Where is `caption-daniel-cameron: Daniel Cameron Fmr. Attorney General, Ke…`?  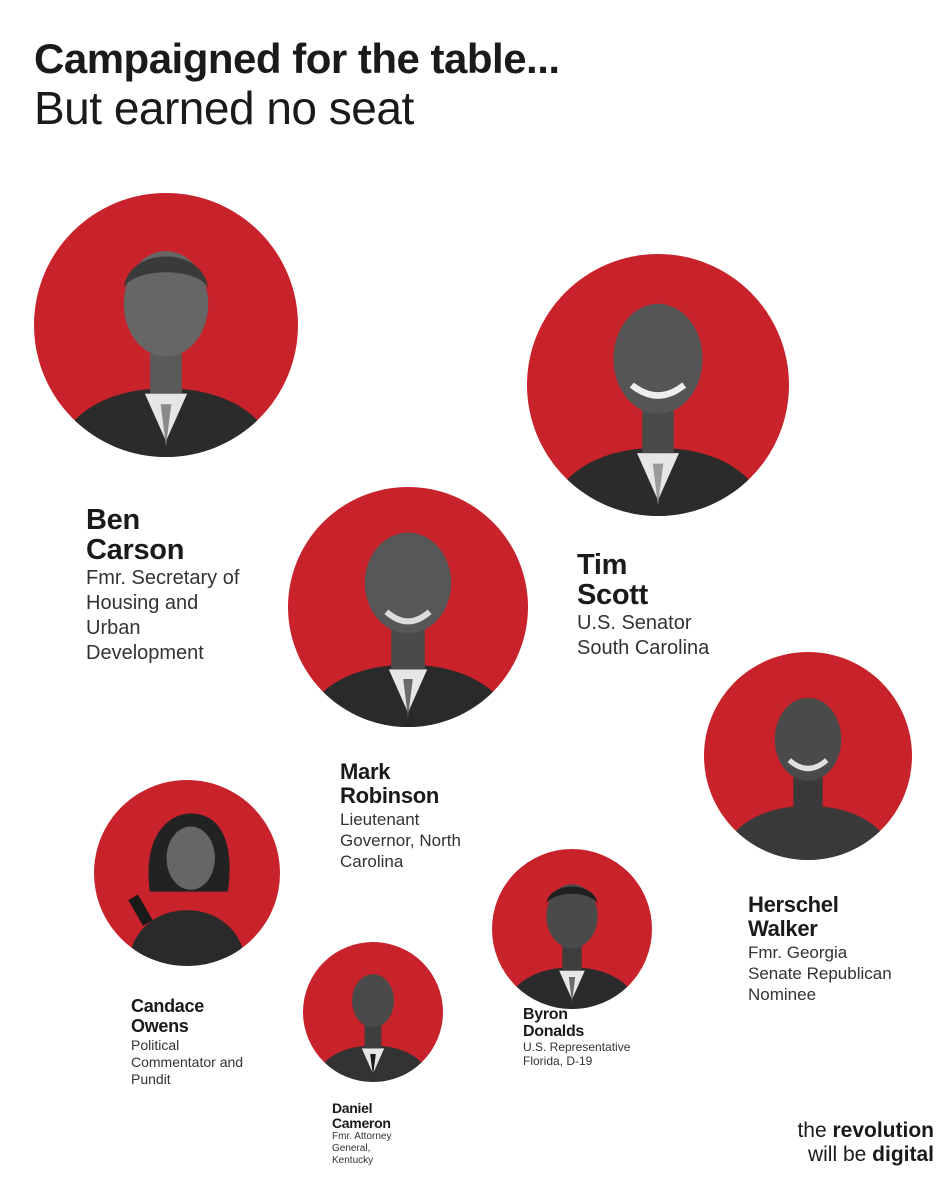
caption-daniel-cameron: Daniel Cameron Fmr. Attorney General, Ke… is located at coordinates (361, 1134).